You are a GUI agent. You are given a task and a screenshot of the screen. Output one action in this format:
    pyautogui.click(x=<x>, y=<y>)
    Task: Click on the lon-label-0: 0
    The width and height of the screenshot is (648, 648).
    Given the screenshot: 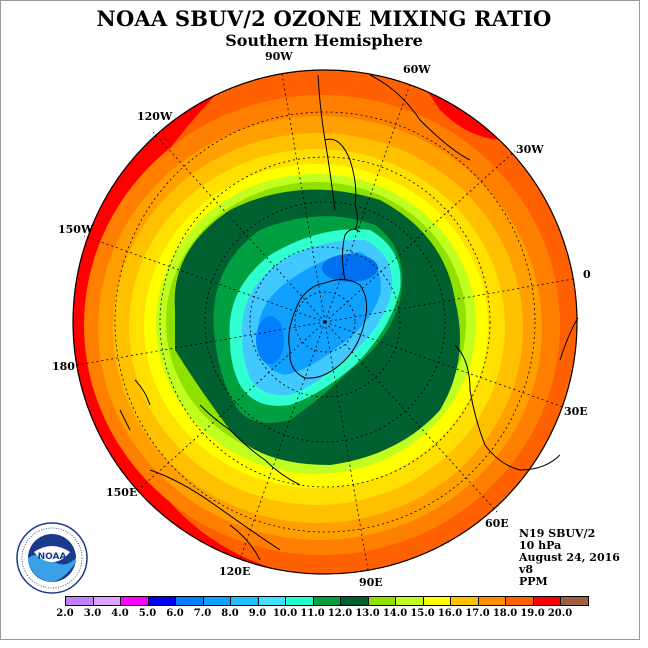 What is the action you would take?
    pyautogui.click(x=587, y=274)
    